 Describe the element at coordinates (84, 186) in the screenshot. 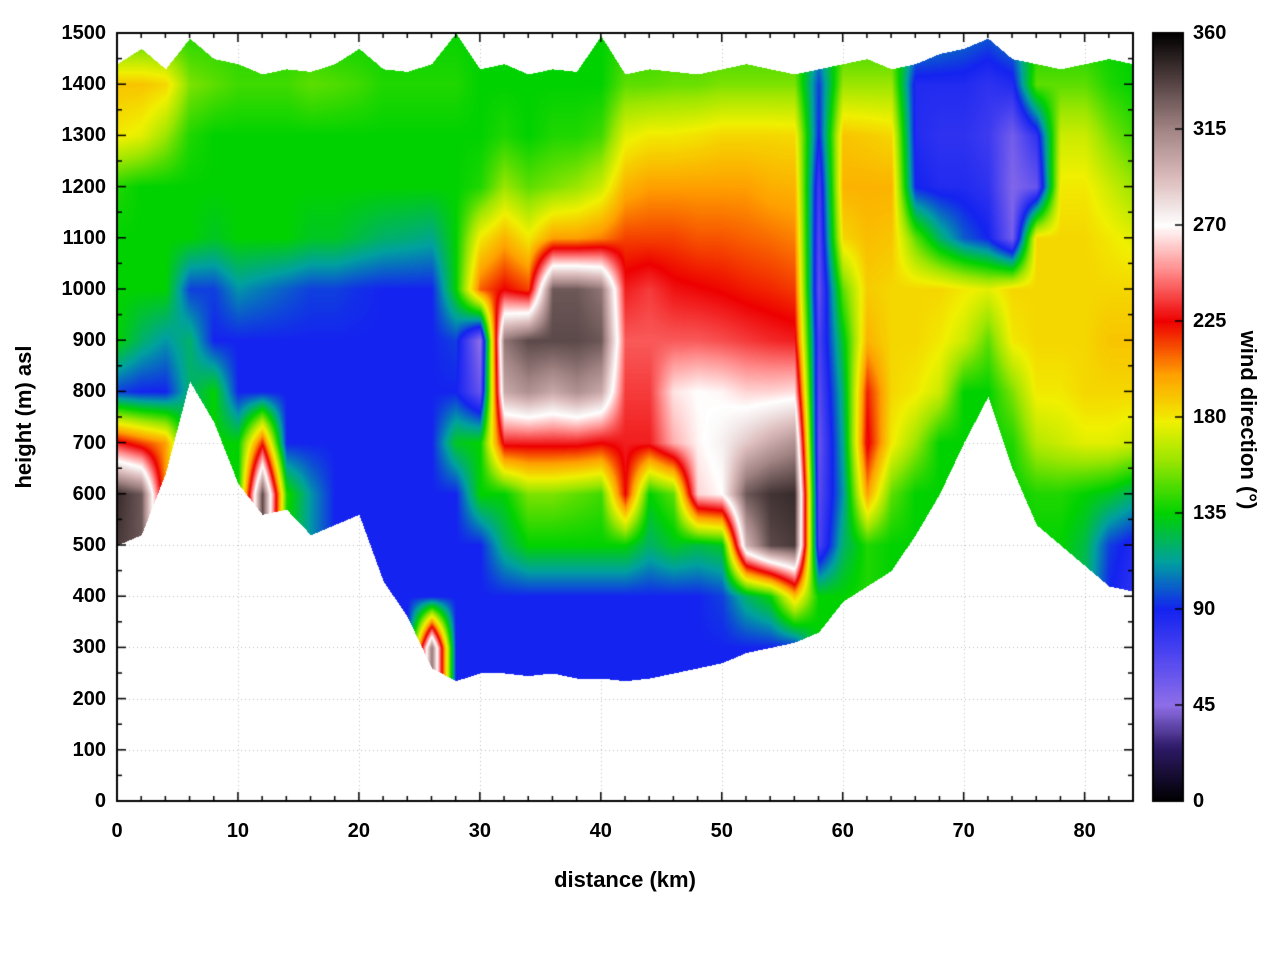

I see `y-tick-label: 1200` at that location.